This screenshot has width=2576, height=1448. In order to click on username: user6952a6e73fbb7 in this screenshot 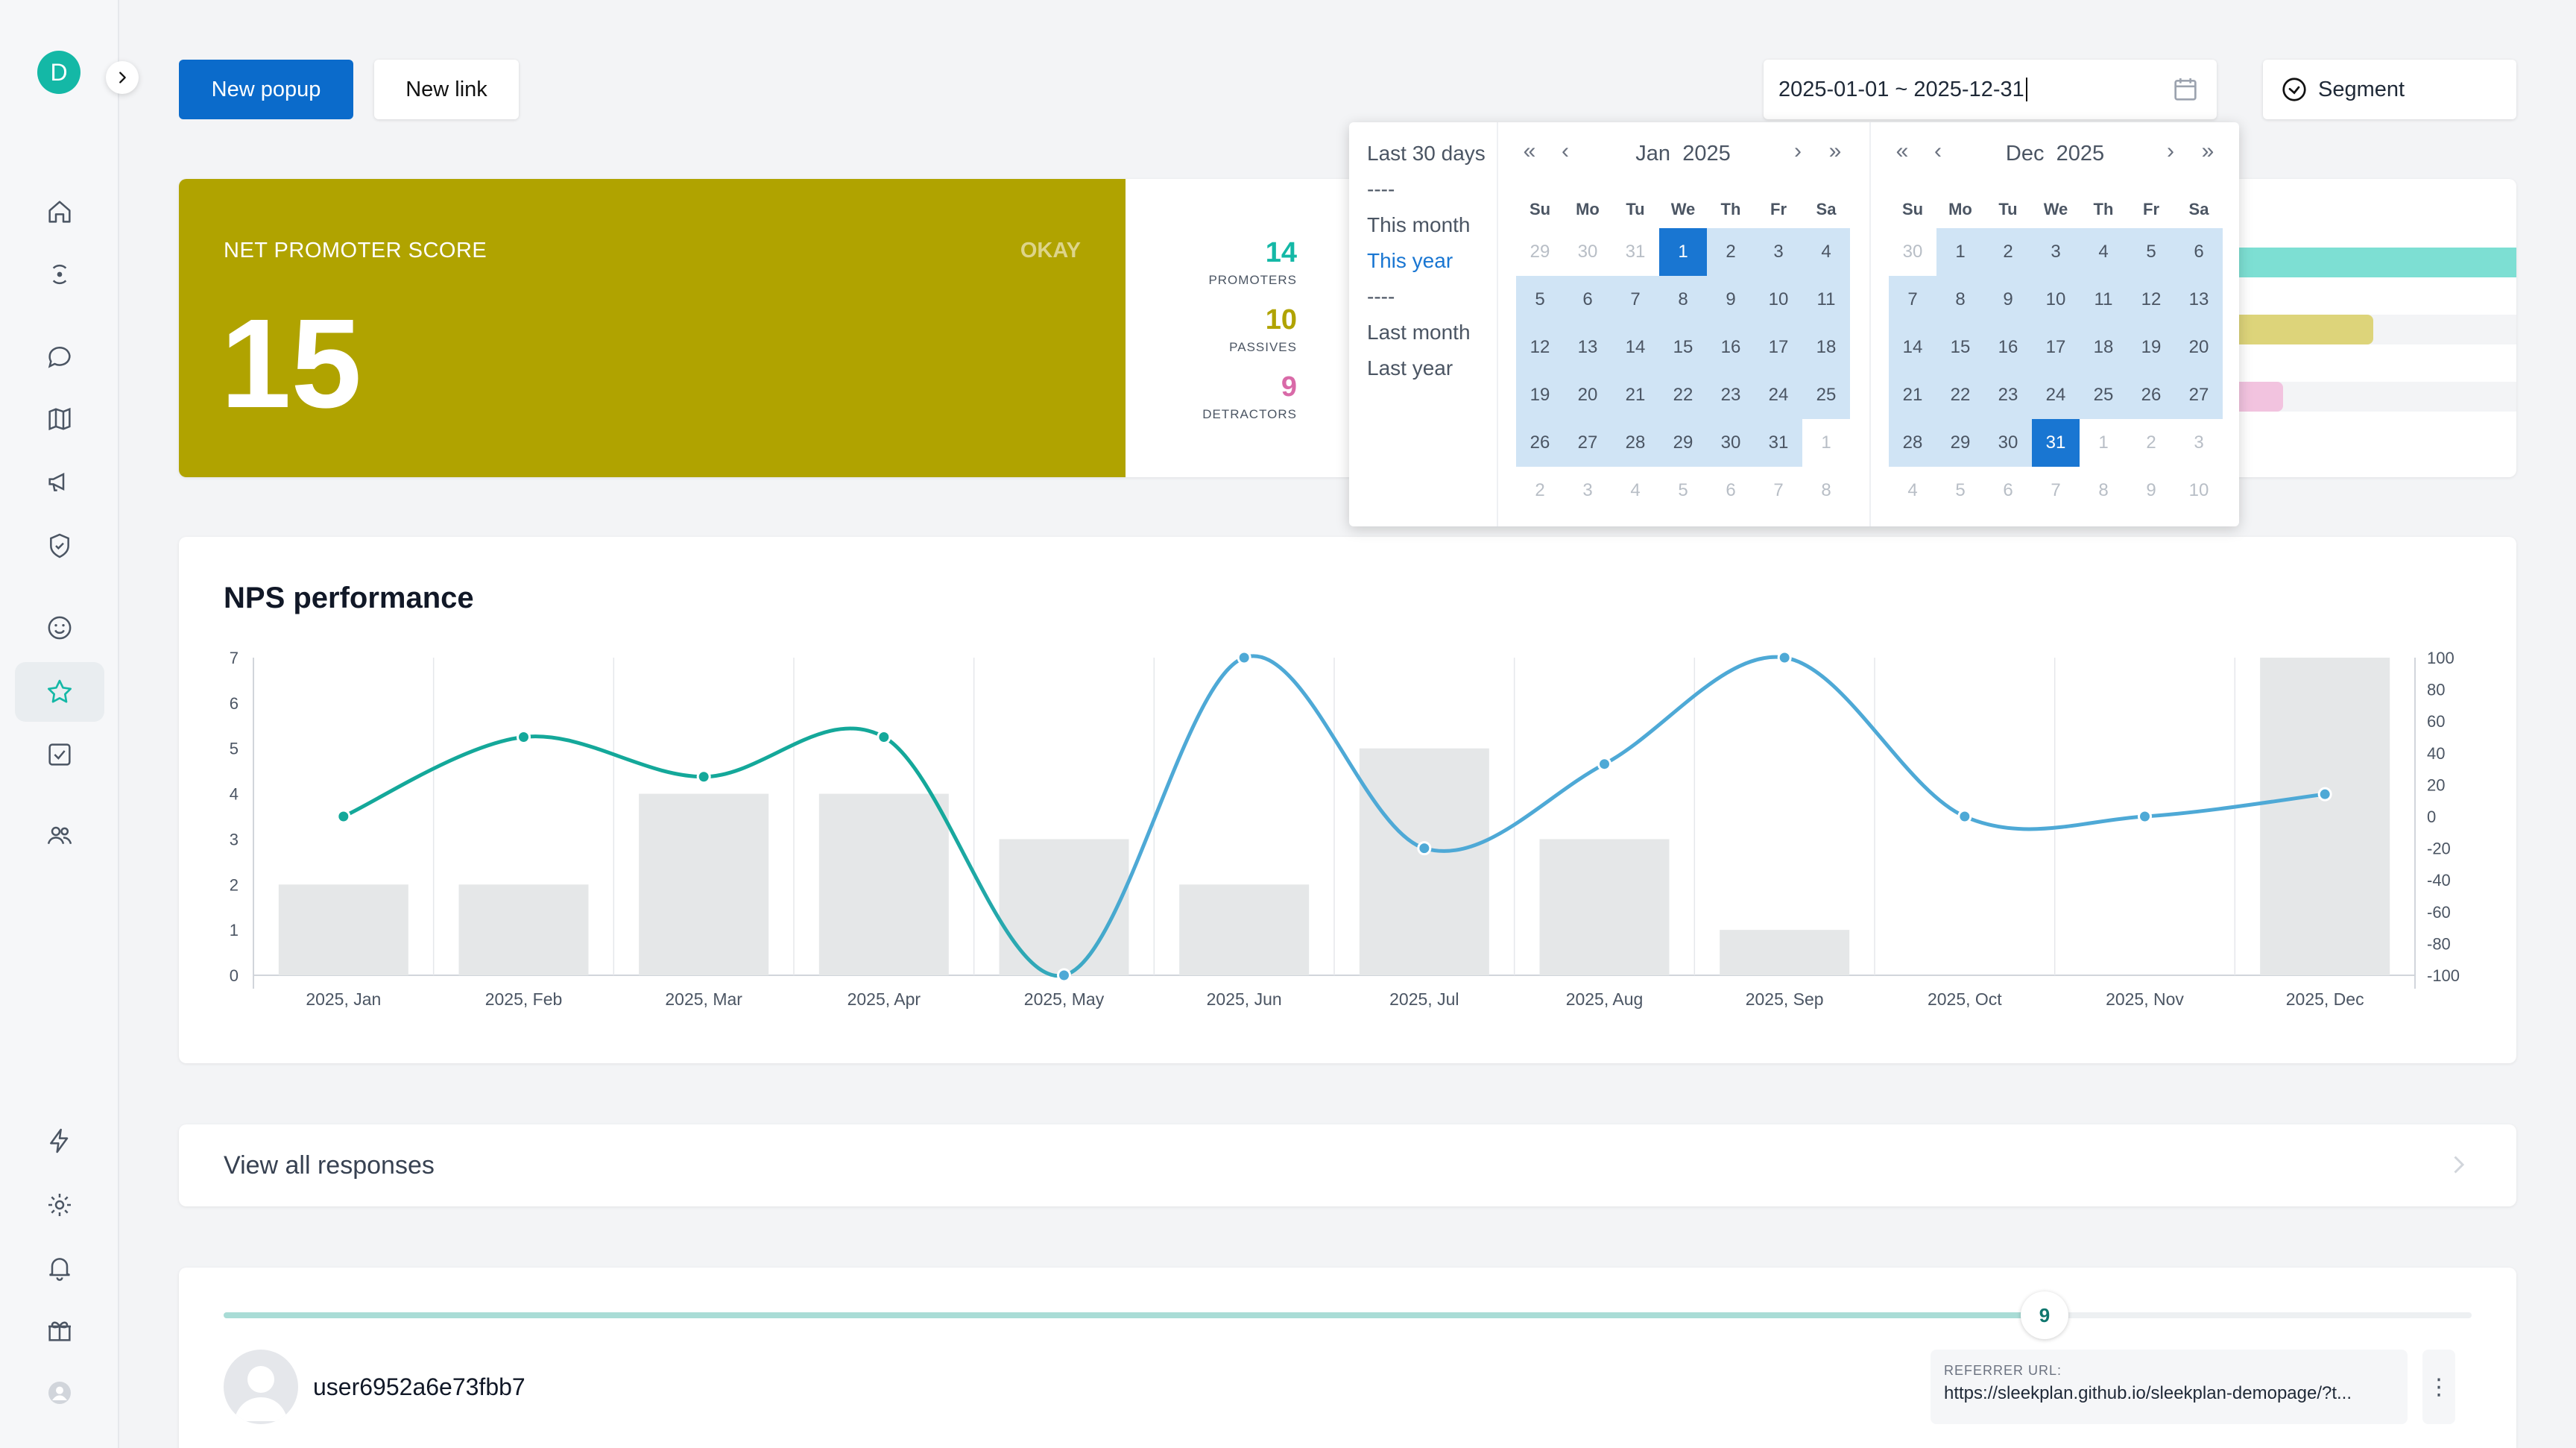, I will do `click(419, 1386)`.